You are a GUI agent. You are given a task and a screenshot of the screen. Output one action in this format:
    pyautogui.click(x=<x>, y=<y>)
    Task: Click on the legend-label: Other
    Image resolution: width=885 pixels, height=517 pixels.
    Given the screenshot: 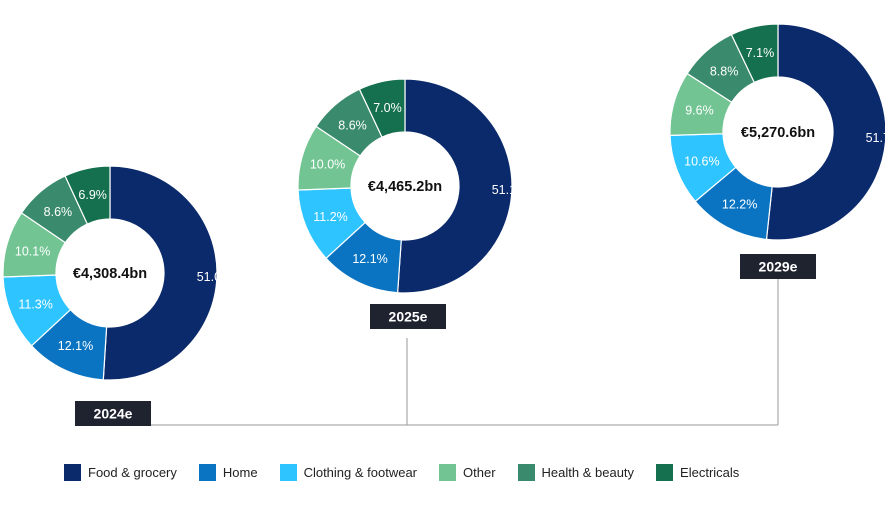 What is the action you would take?
    pyautogui.click(x=479, y=472)
    